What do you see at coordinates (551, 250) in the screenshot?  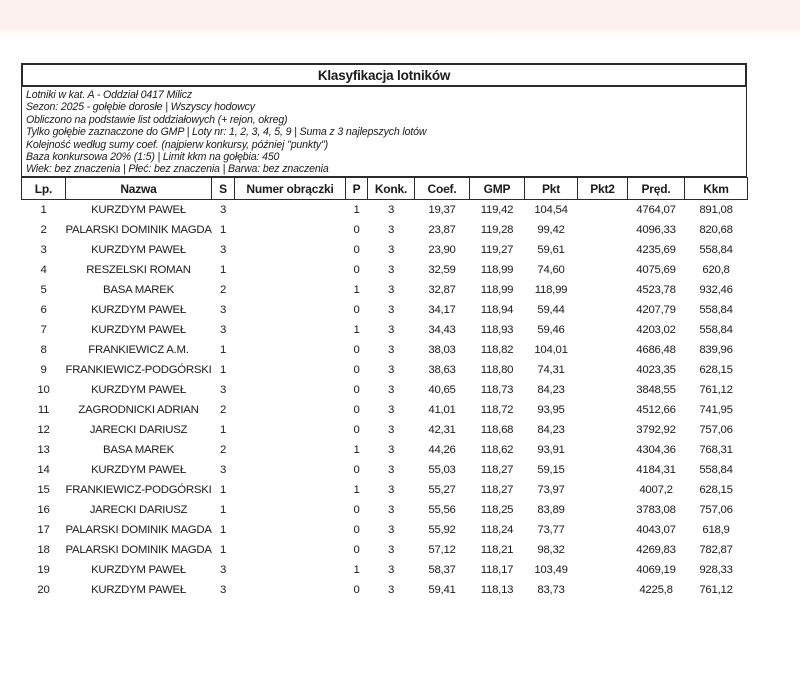 I see `table-cell: 59,61` at bounding box center [551, 250].